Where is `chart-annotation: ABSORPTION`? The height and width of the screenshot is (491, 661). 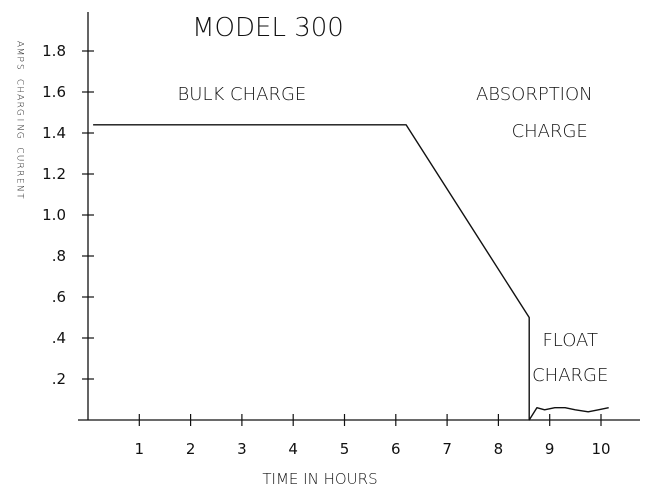
chart-annotation: ABSORPTION is located at coordinates (534, 94).